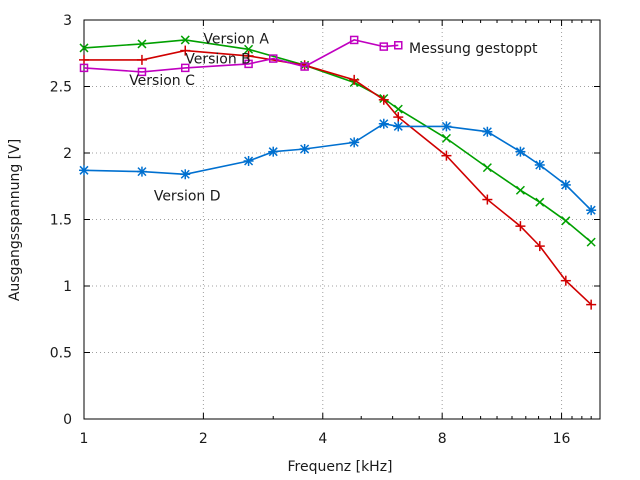  What do you see at coordinates (67, 21) in the screenshot?
I see `y-tick-label: 3` at bounding box center [67, 21].